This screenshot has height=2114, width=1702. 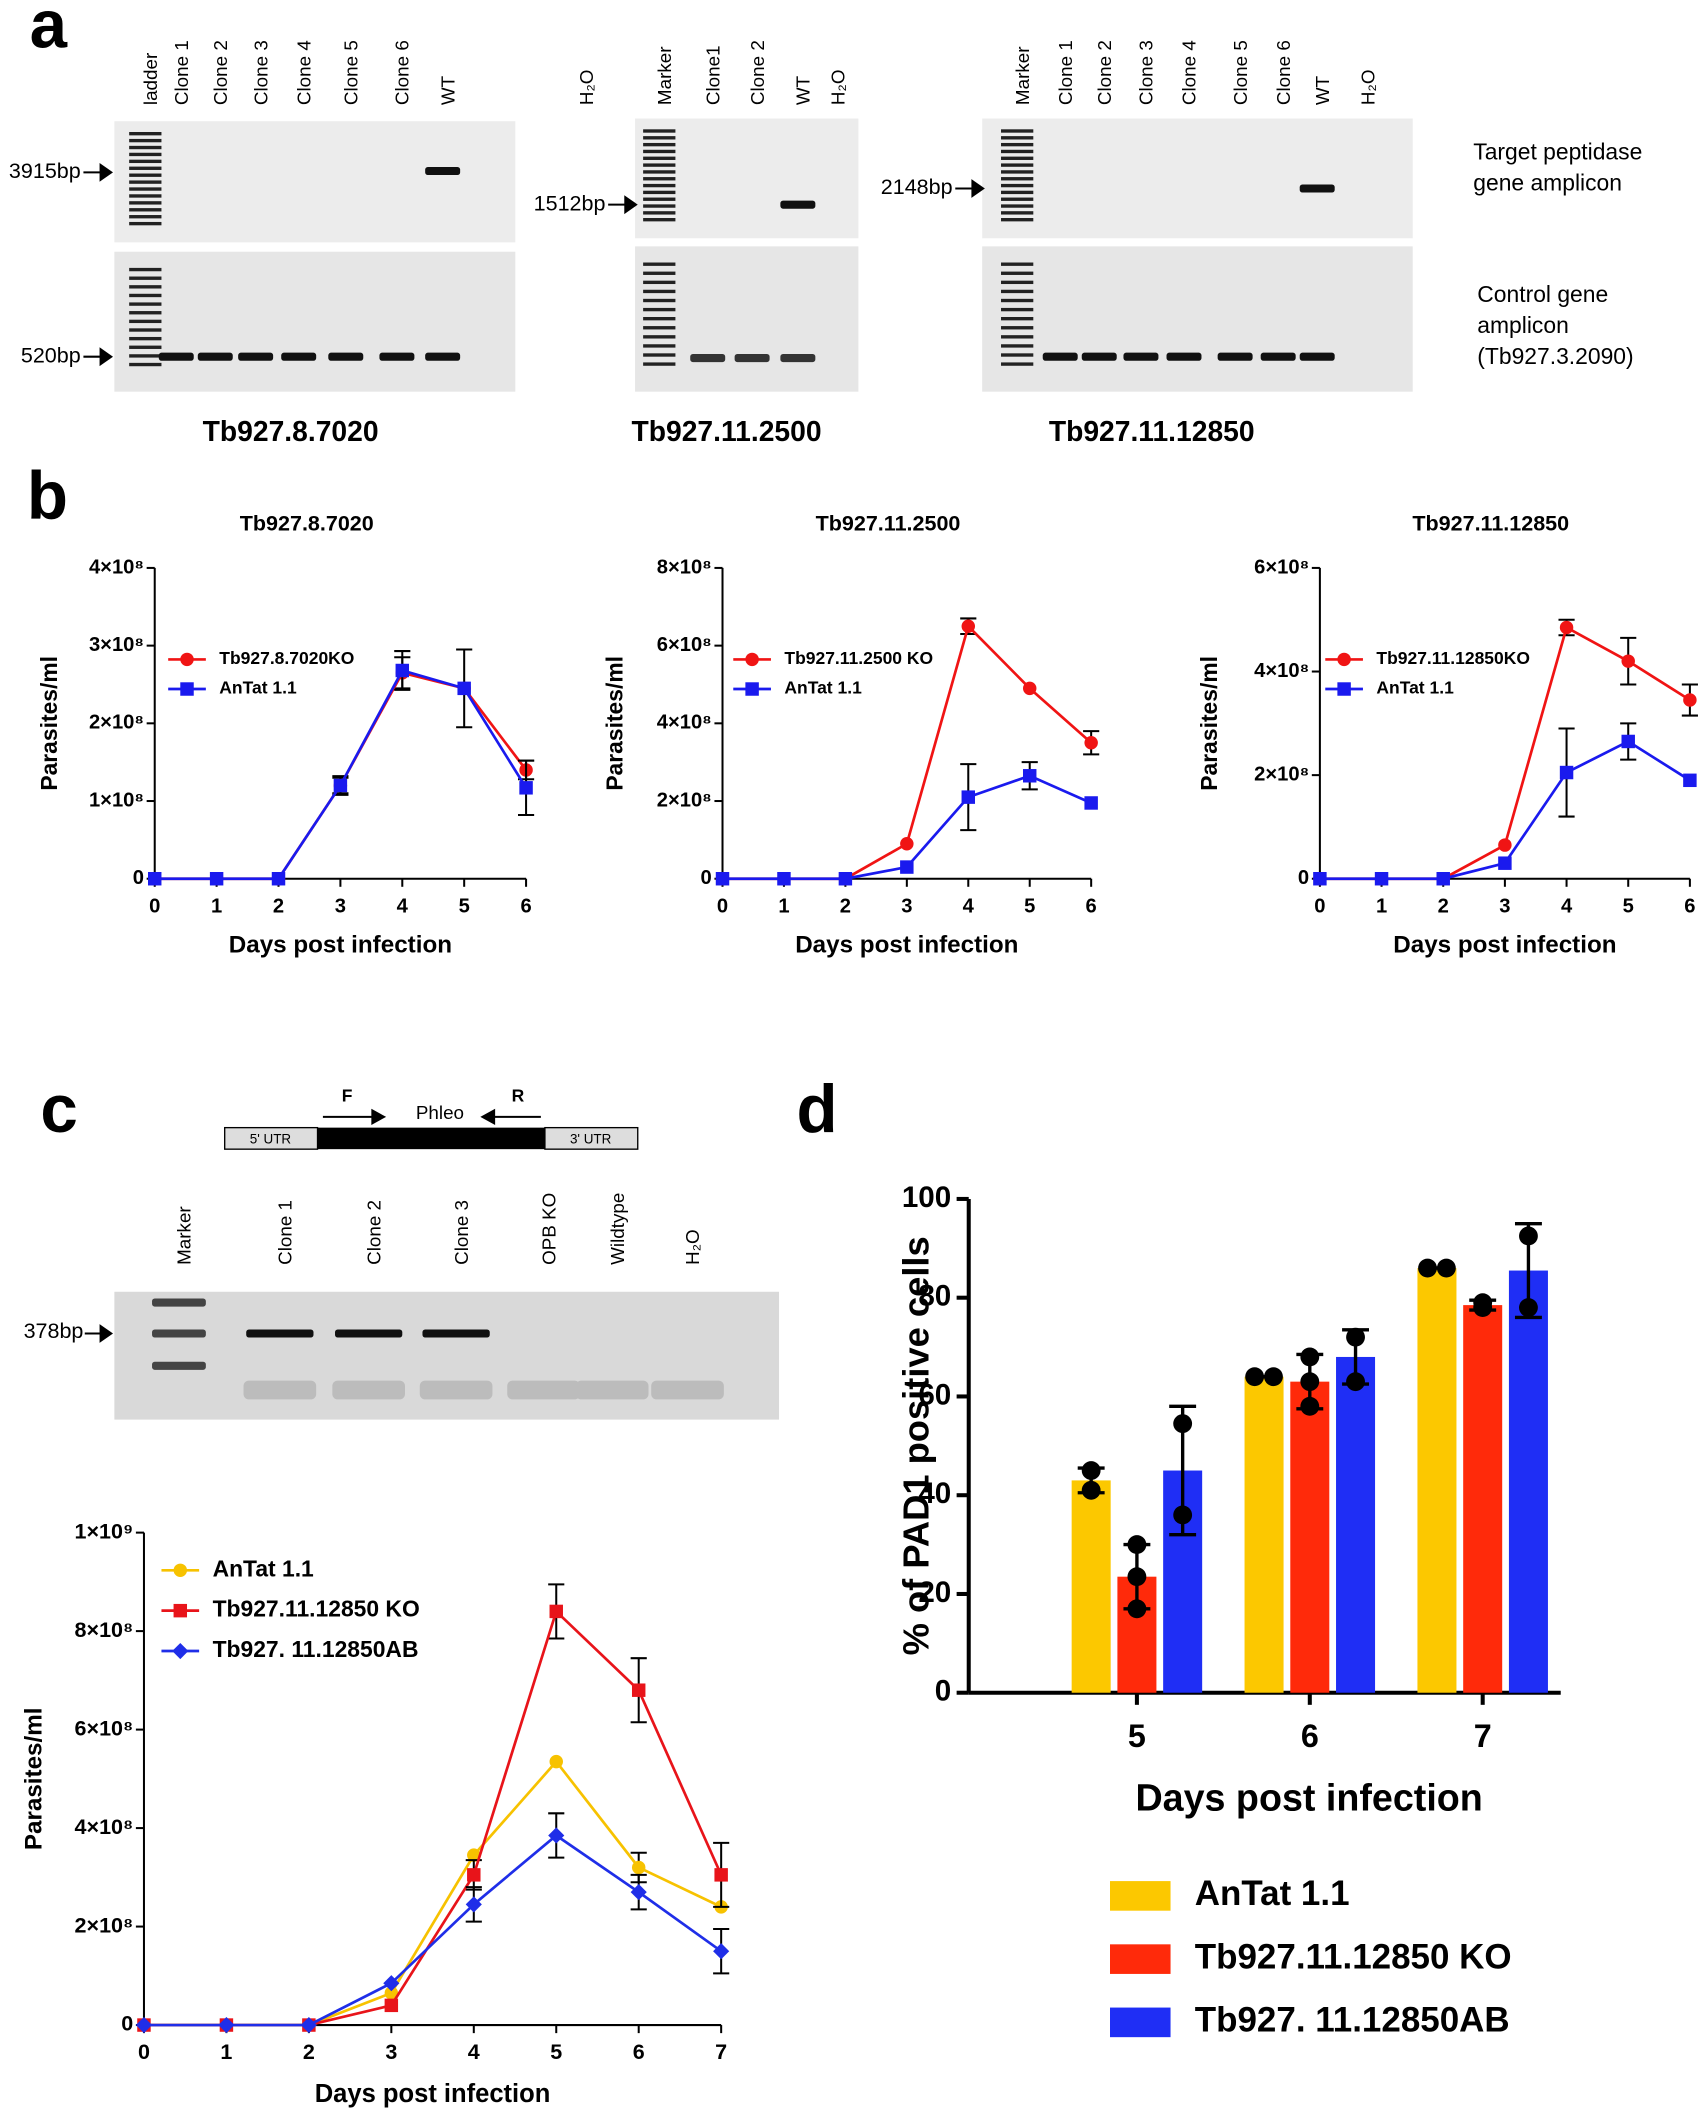 I want to click on lane-label: Clone 6, so click(x=1283, y=72).